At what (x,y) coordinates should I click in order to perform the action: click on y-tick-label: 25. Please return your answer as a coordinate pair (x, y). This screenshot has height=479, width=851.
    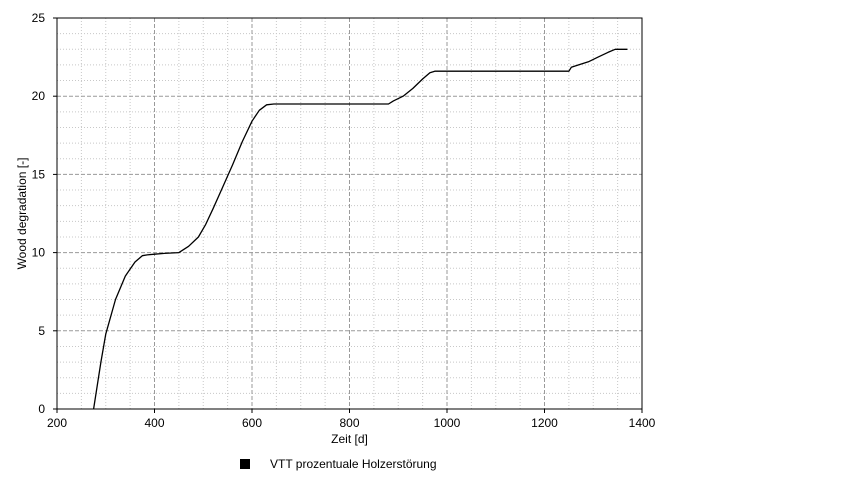
    Looking at the image, I should click on (39, 18).